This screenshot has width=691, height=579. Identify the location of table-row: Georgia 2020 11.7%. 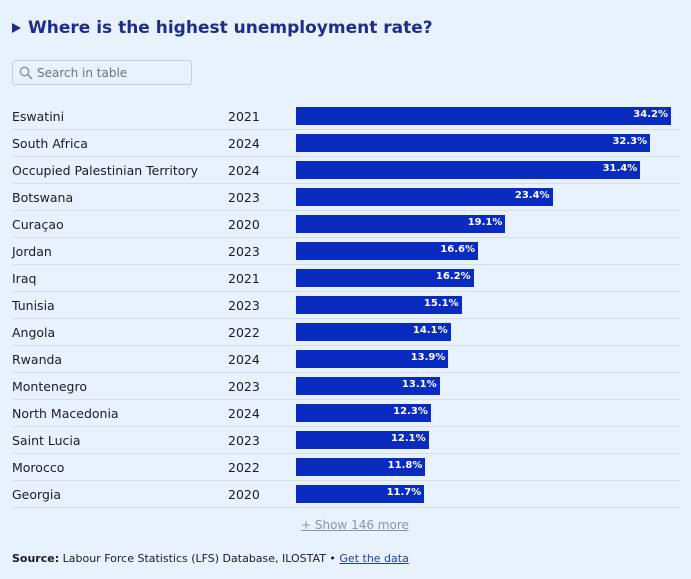
(346, 494).